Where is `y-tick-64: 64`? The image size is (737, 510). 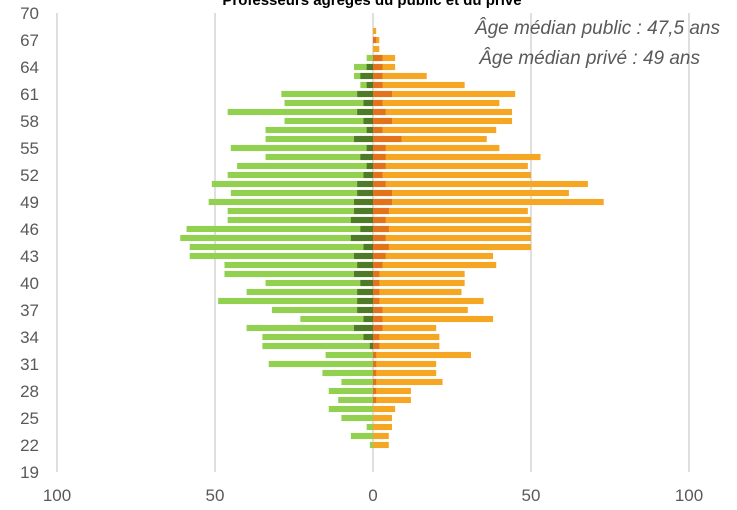 y-tick-64: 64 is located at coordinates (29, 67).